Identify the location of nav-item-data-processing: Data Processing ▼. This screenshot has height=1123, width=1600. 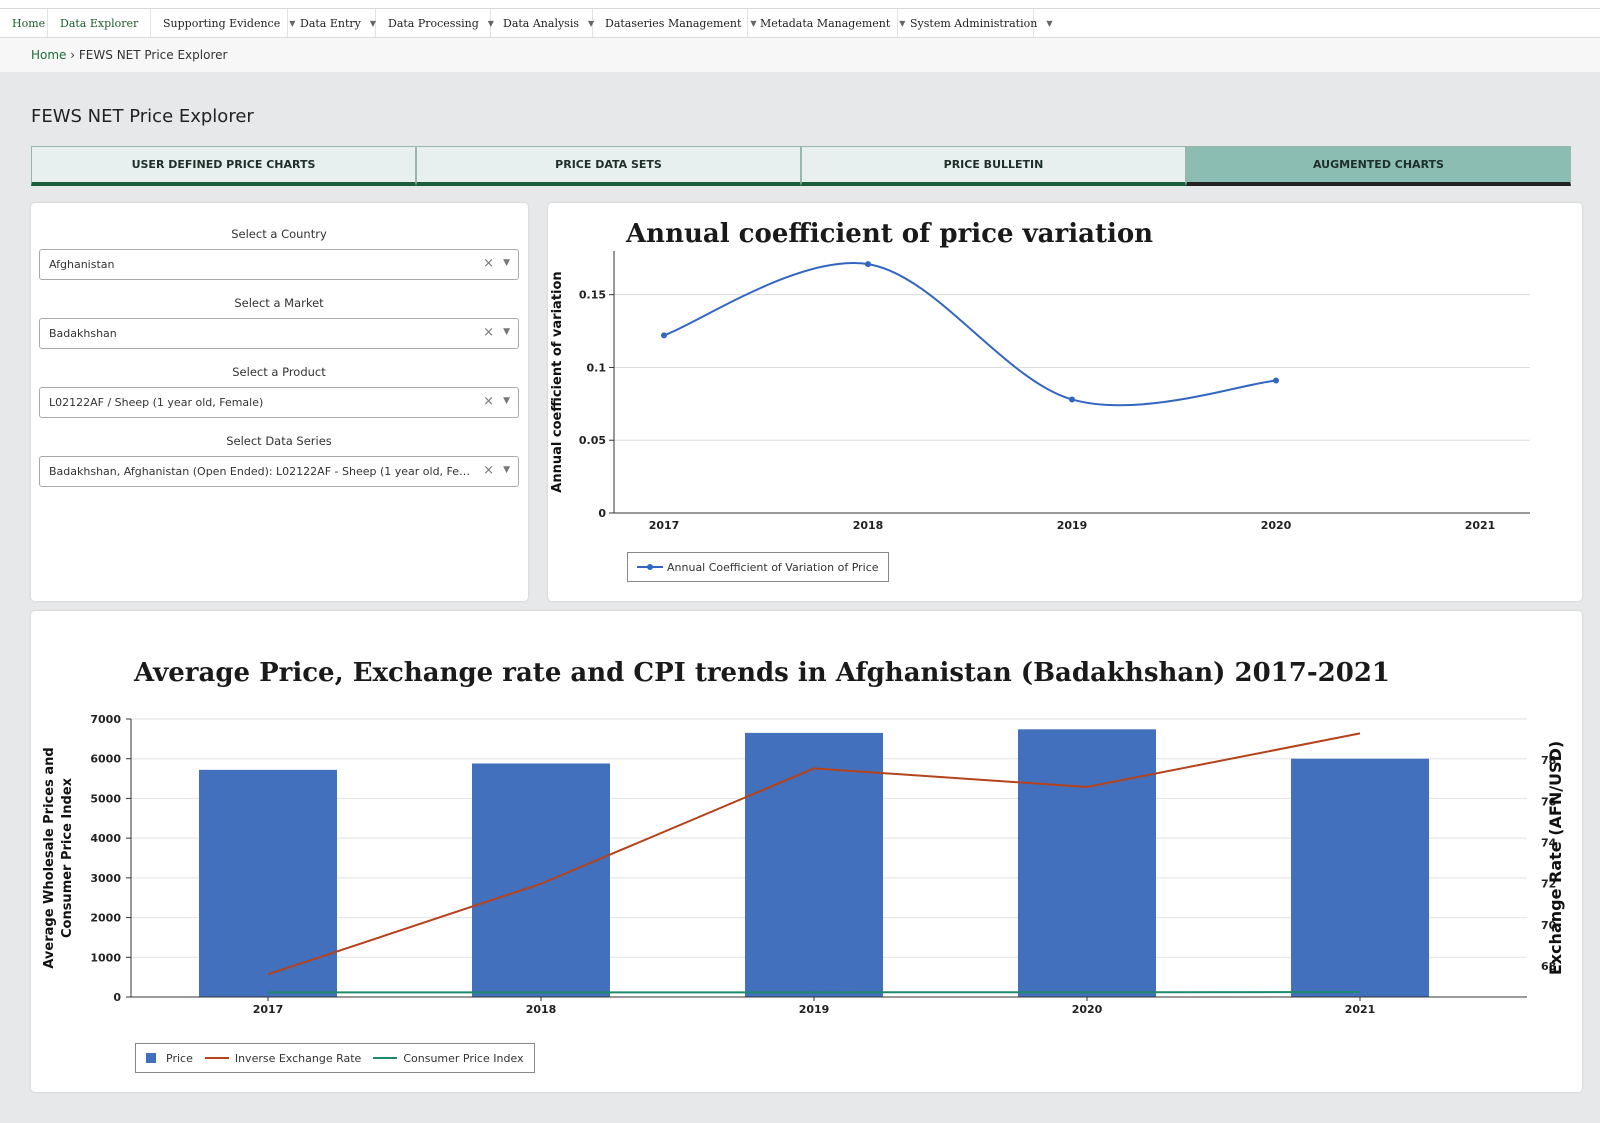
(435, 23).